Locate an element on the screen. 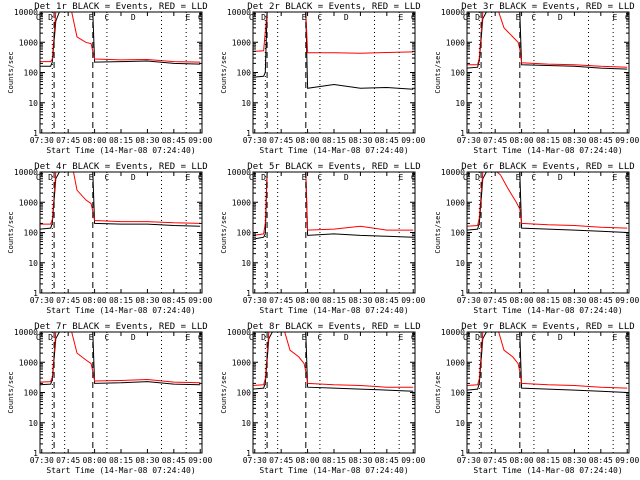 This screenshot has height=480, width=640. panel-title: Det 6r BLACK = Events, RED = LLD is located at coordinates (547, 167).